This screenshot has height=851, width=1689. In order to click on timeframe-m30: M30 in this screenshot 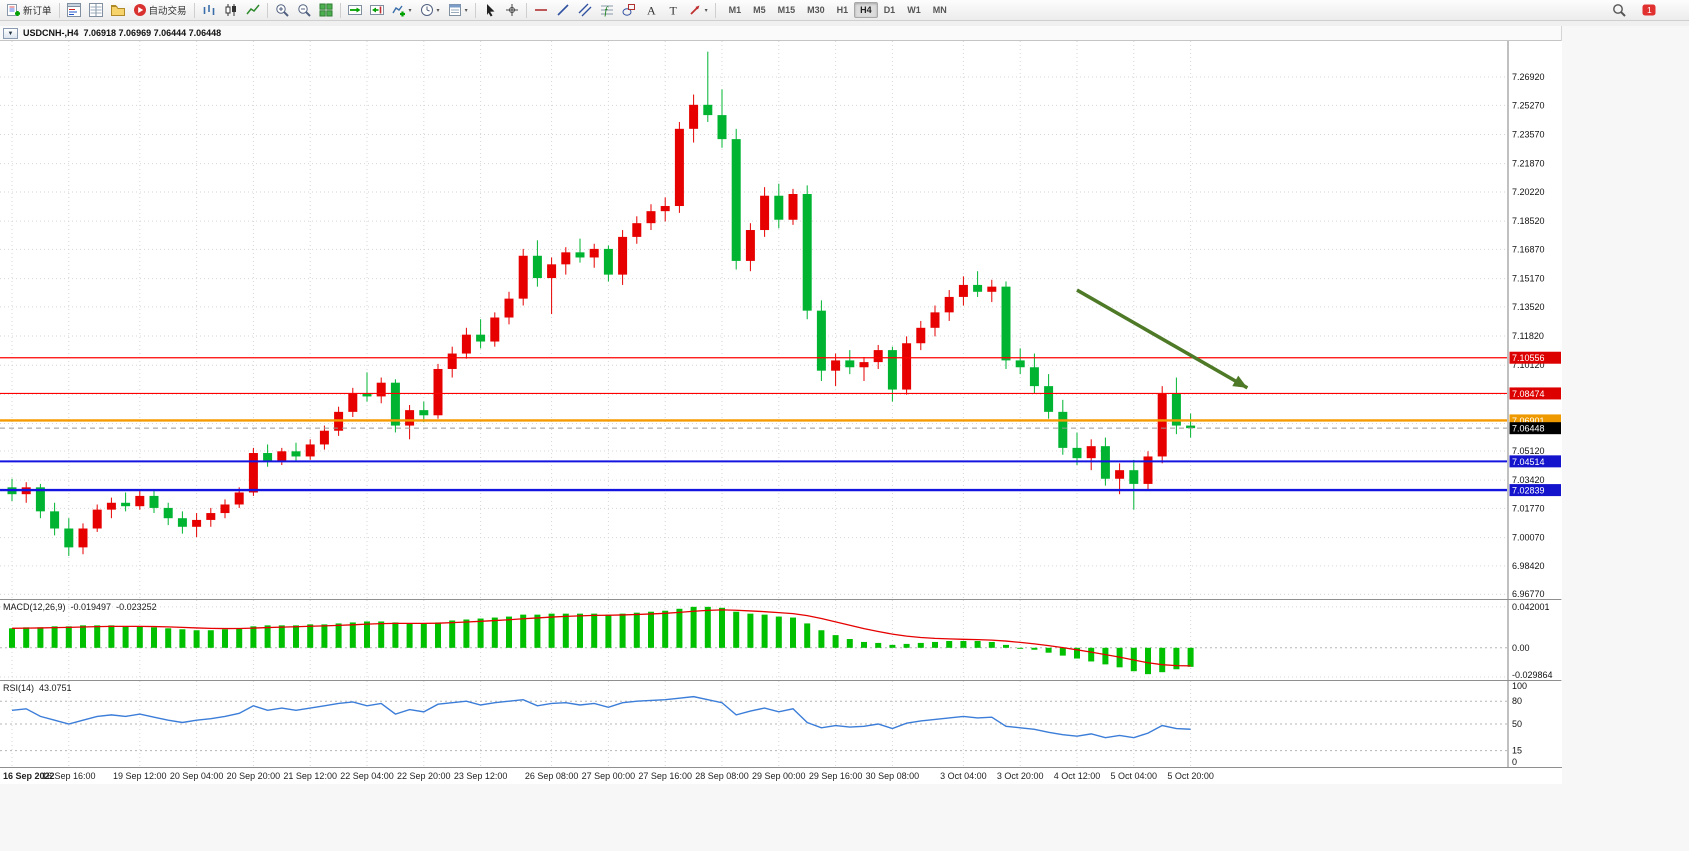, I will do `click(816, 10)`.